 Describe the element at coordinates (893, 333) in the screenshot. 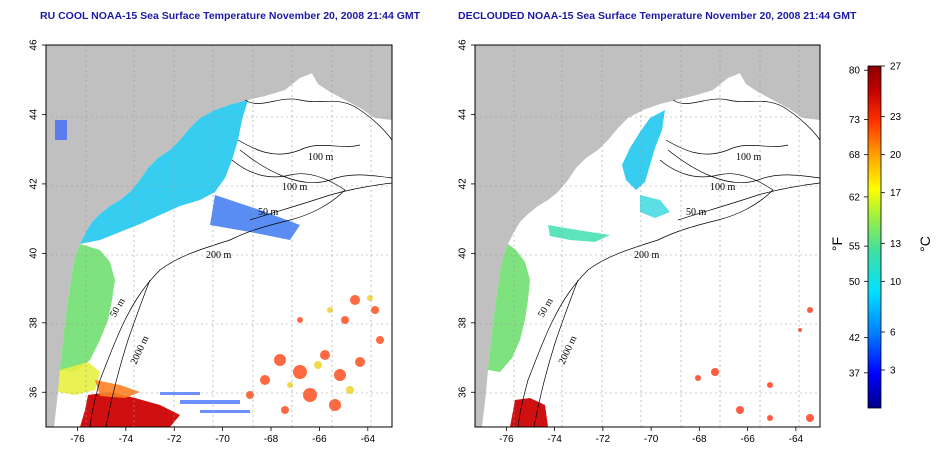

I see `celsius-tick-label: 6` at that location.